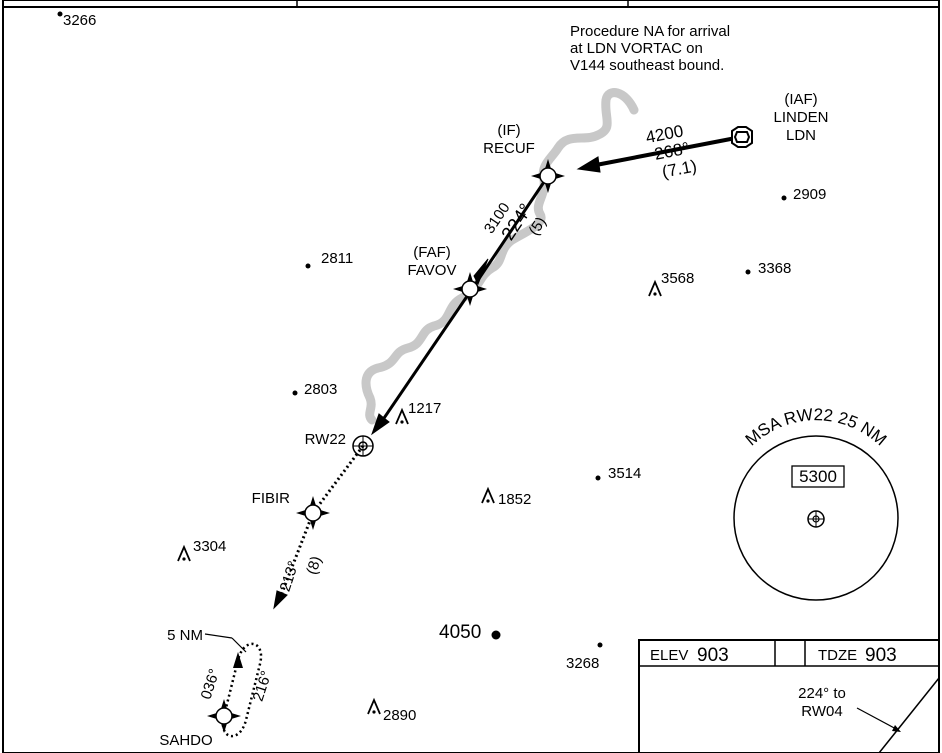 This screenshot has width=942, height=753. I want to click on sahdo-label: SAHDO, so click(185, 740).